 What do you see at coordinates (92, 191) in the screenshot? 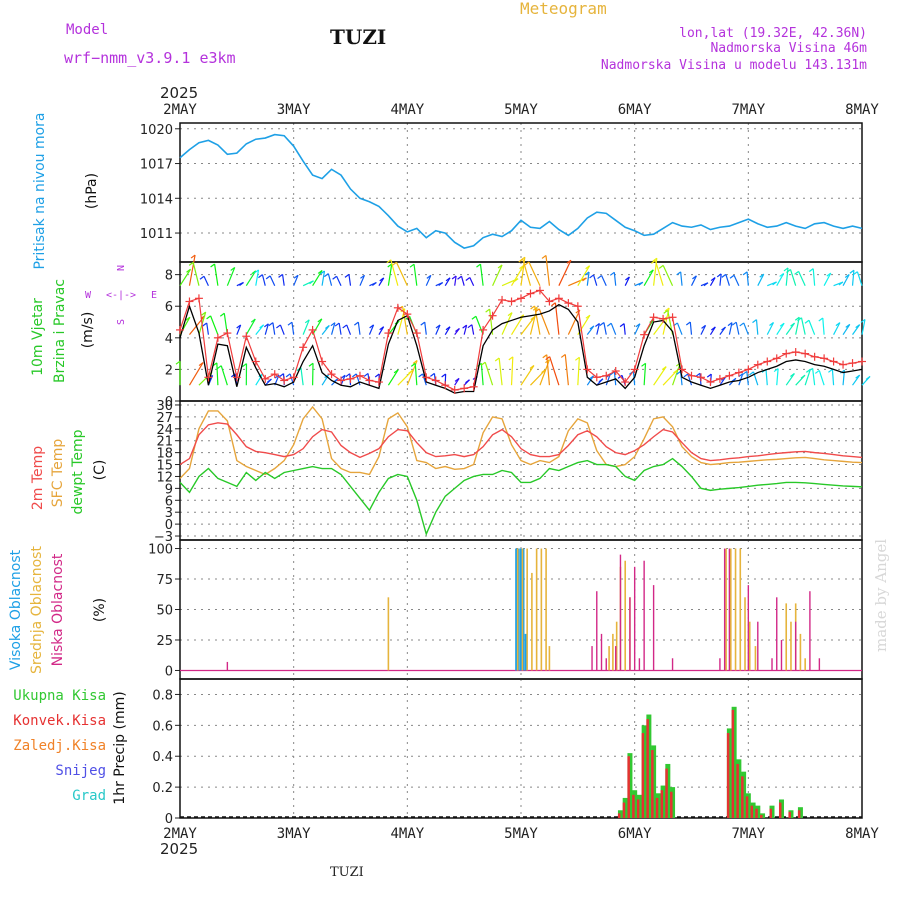
I see `pressure-unit: (hPa)` at bounding box center [92, 191].